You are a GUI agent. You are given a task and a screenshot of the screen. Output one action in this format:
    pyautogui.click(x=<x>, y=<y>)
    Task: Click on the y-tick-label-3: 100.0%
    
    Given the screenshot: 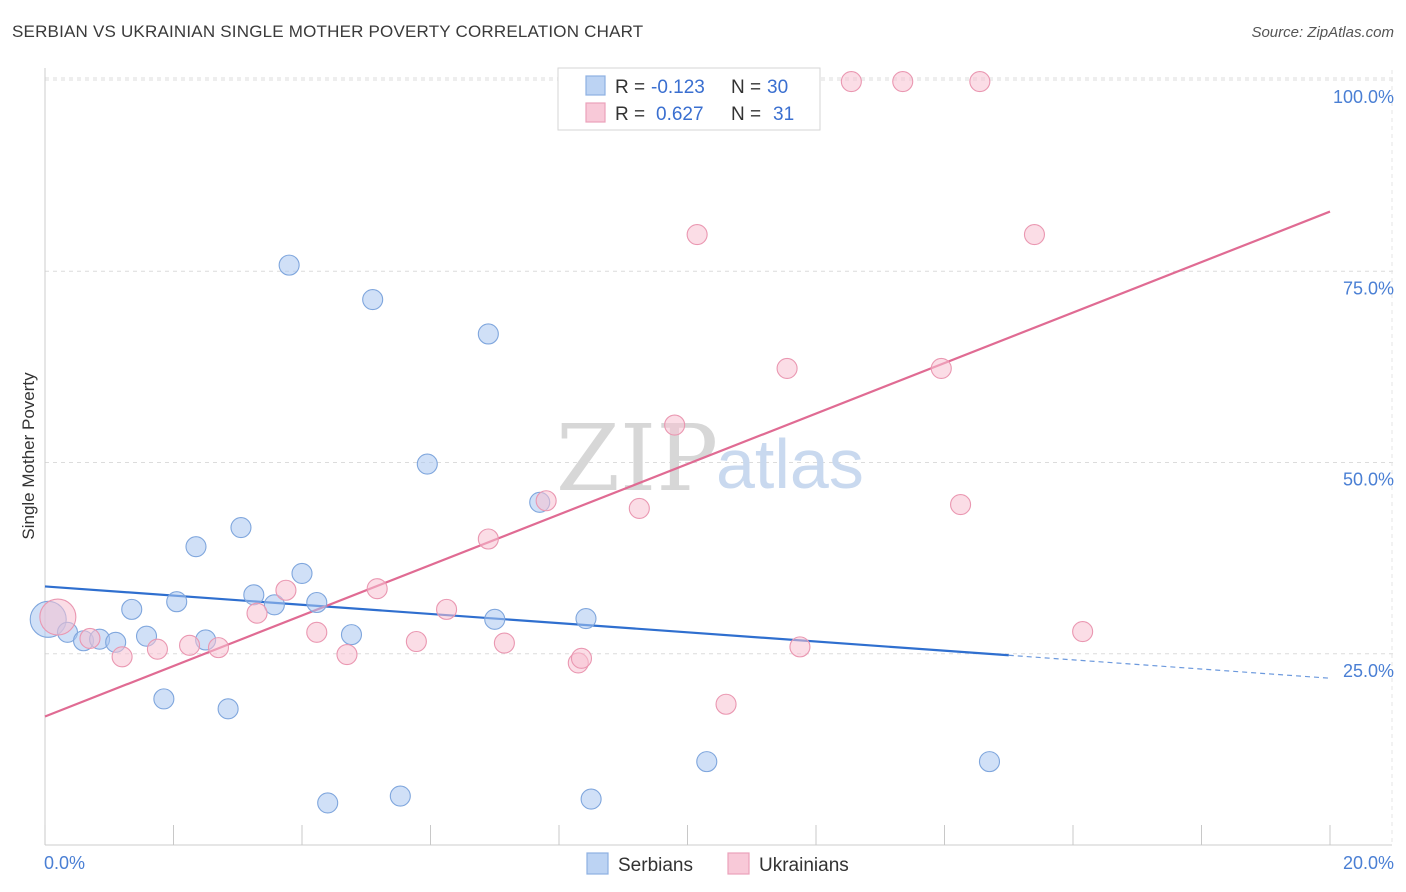 What is the action you would take?
    pyautogui.click(x=1363, y=97)
    